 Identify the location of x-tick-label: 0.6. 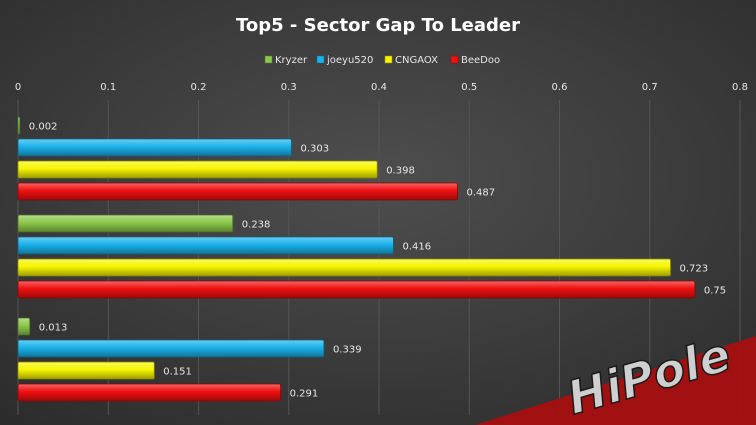
(560, 87).